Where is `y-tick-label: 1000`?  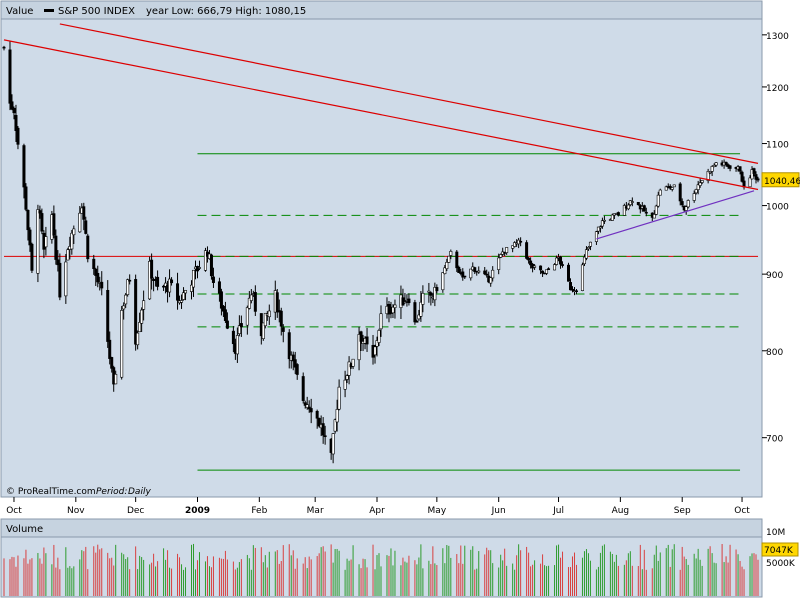
y-tick-label: 1000 is located at coordinates (777, 208).